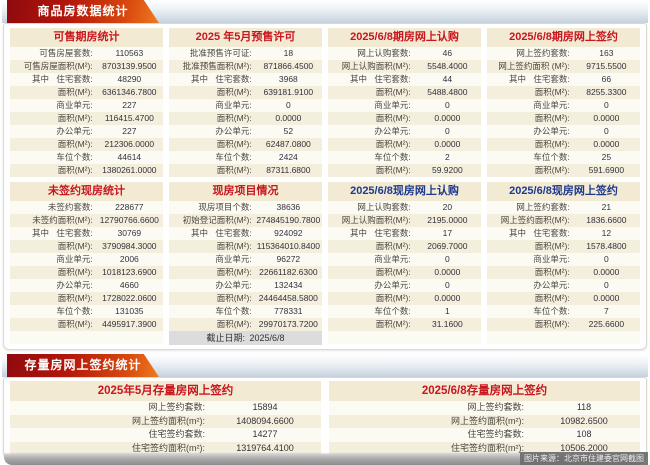 The height and width of the screenshot is (465, 650). What do you see at coordinates (563, 157) in the screenshot?
I see `stat-row: 车位个数: 25` at bounding box center [563, 157].